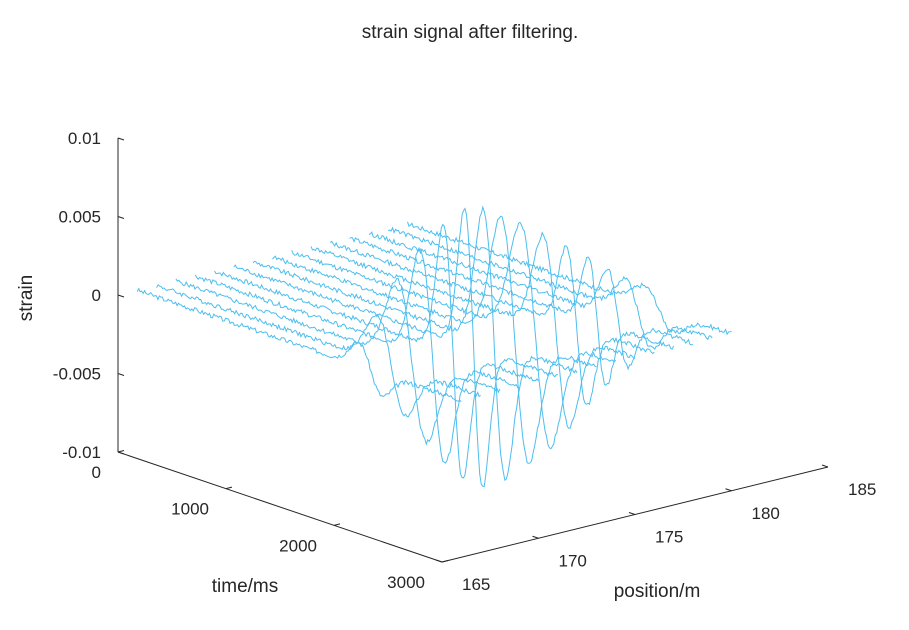  Describe the element at coordinates (77, 374) in the screenshot. I see `z-tick-label: -0.005` at that location.